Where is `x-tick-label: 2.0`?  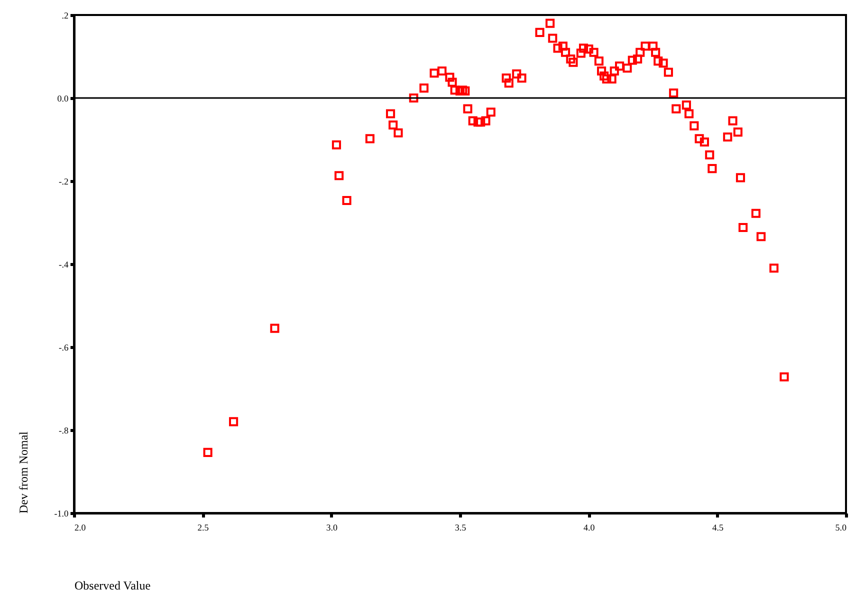
x-tick-label: 2.0 is located at coordinates (80, 527).